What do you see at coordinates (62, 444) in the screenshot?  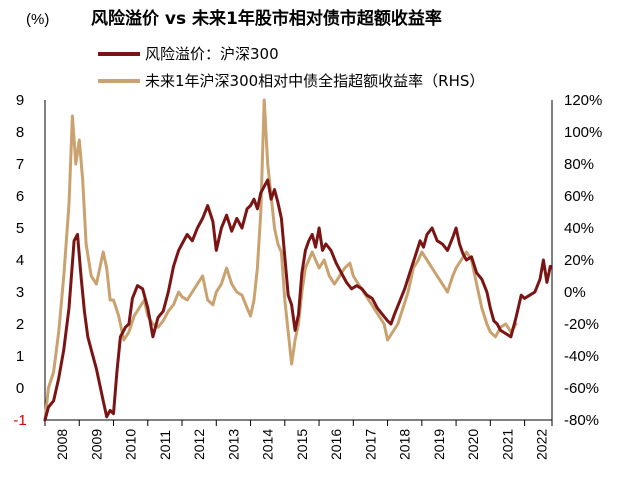 I see `x-tick-label: 2008` at bounding box center [62, 444].